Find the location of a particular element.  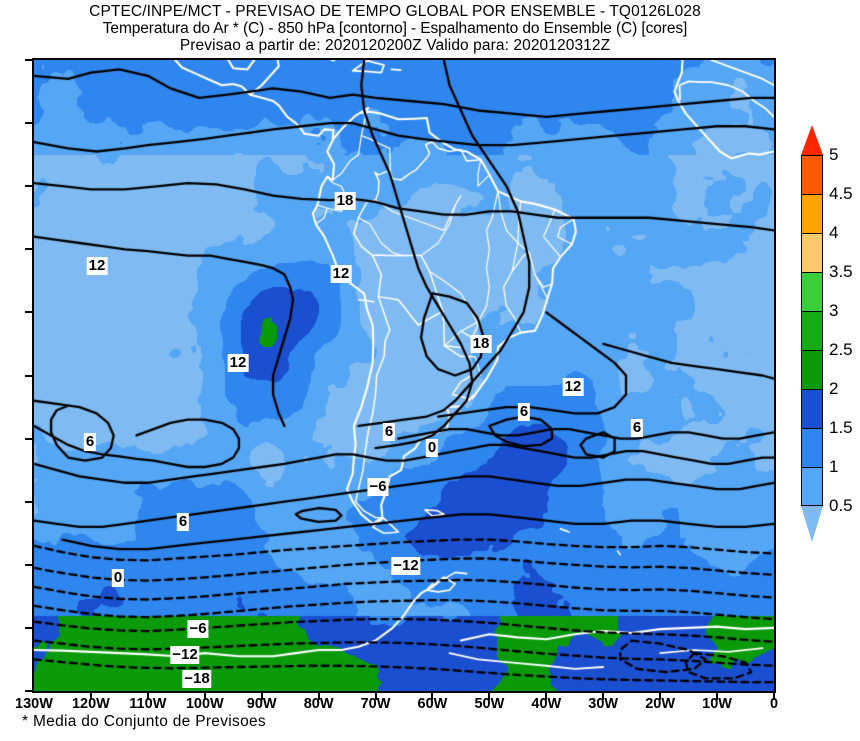

contour-label: −18 is located at coordinates (197, 679).